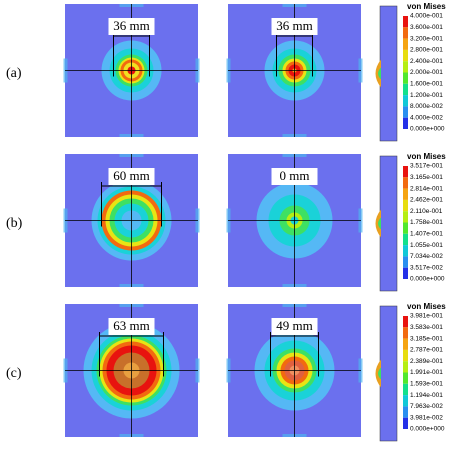 This screenshot has width=474, height=449. What do you see at coordinates (426, 27) in the screenshot?
I see `legend-level: 3.600e-001` at bounding box center [426, 27].